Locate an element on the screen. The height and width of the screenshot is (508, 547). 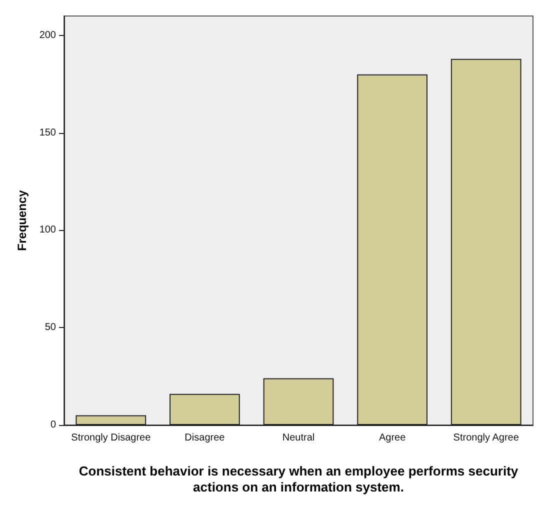
x-tick-label: Agree is located at coordinates (392, 438).